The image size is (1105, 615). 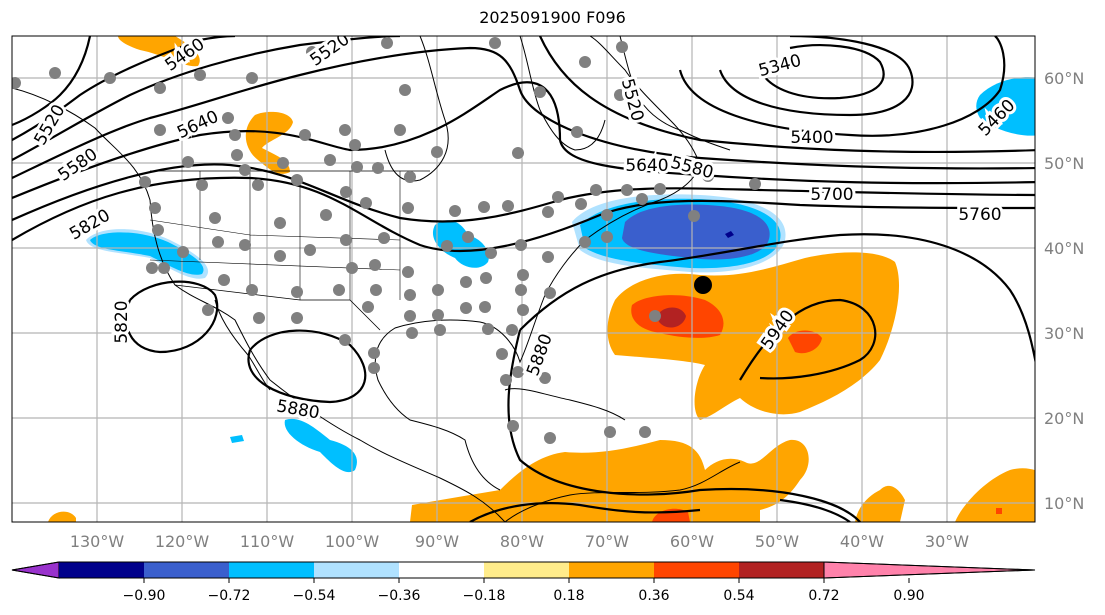 What do you see at coordinates (552, 17) in the screenshot?
I see `map-title: 2025091900 F096` at bounding box center [552, 17].